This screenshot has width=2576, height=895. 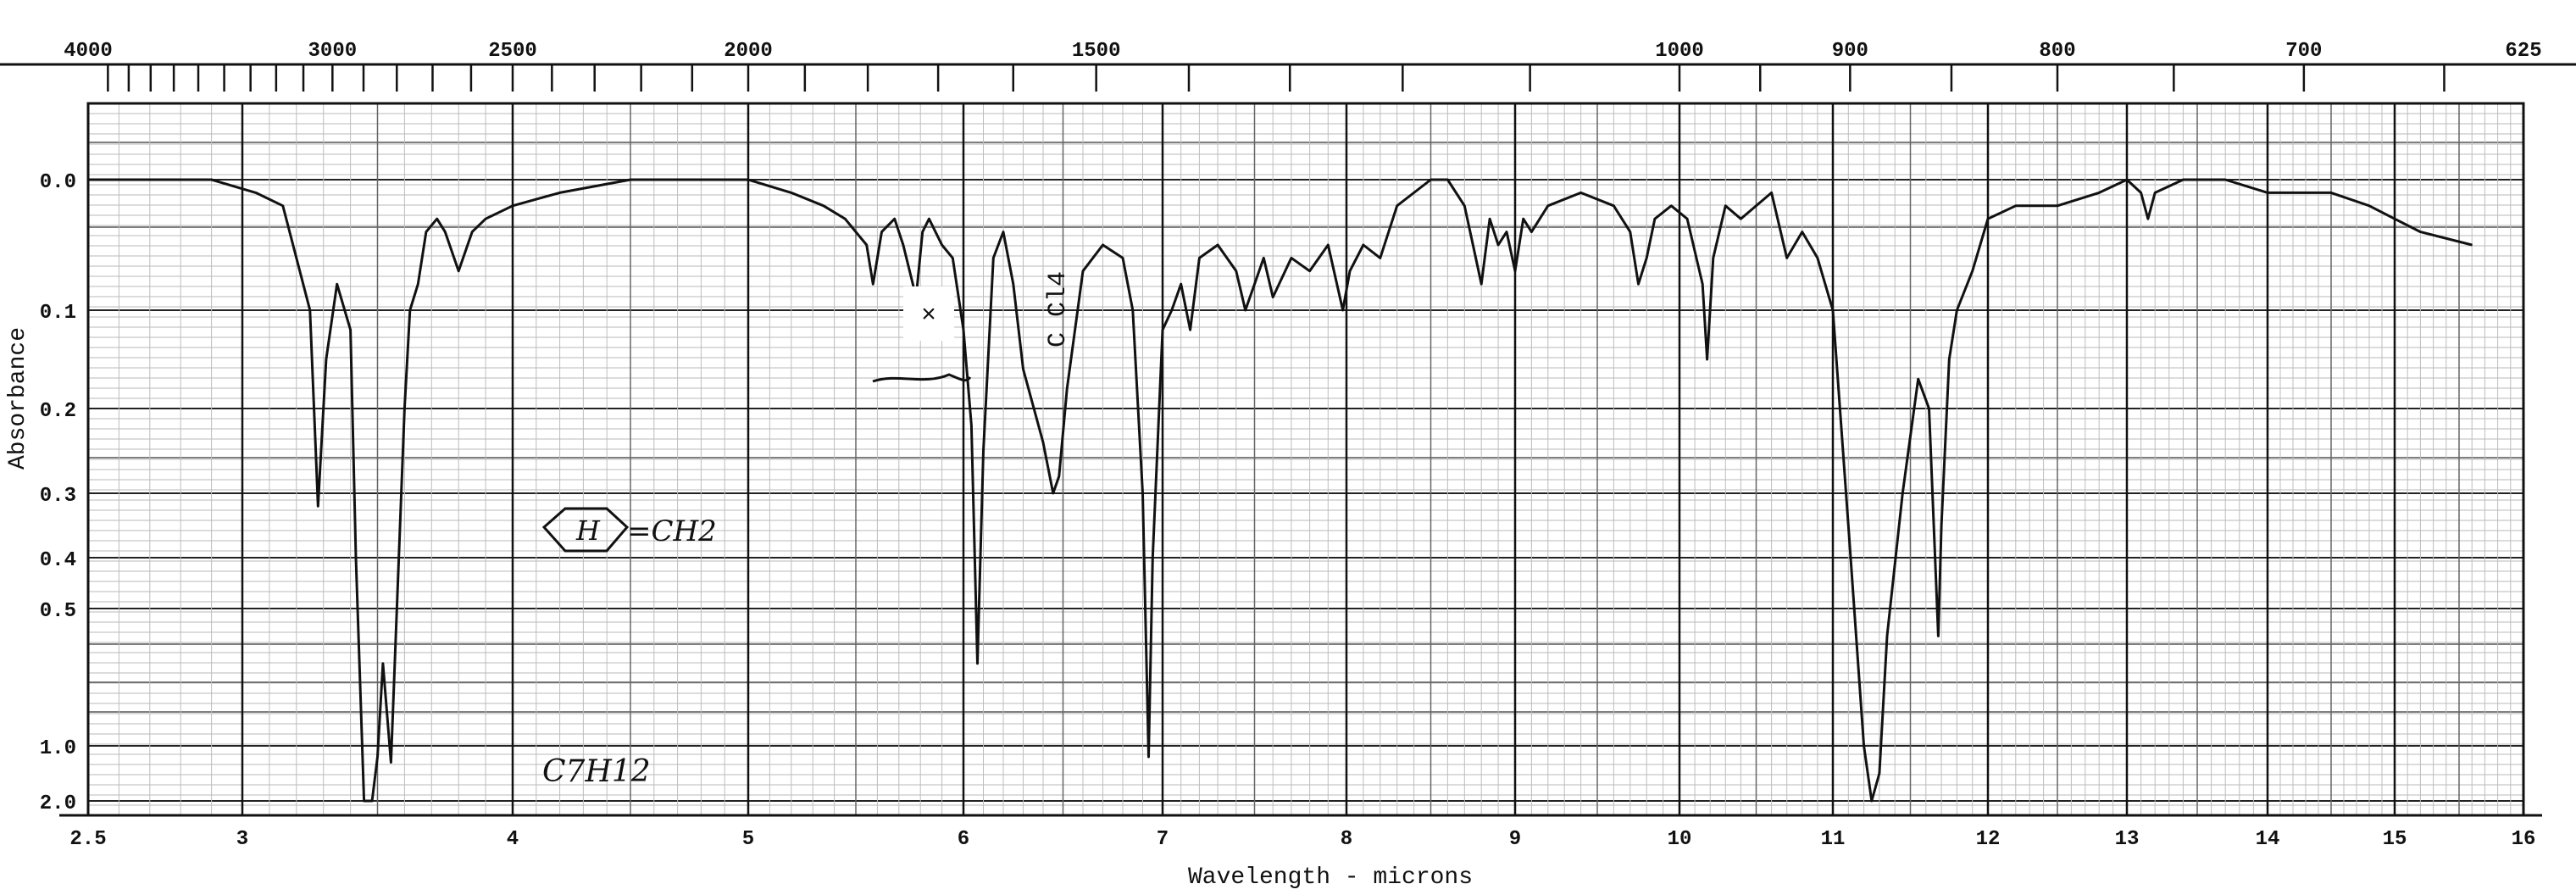 What do you see at coordinates (87, 839) in the screenshot?
I see `bottom-tick-label: 2.5` at bounding box center [87, 839].